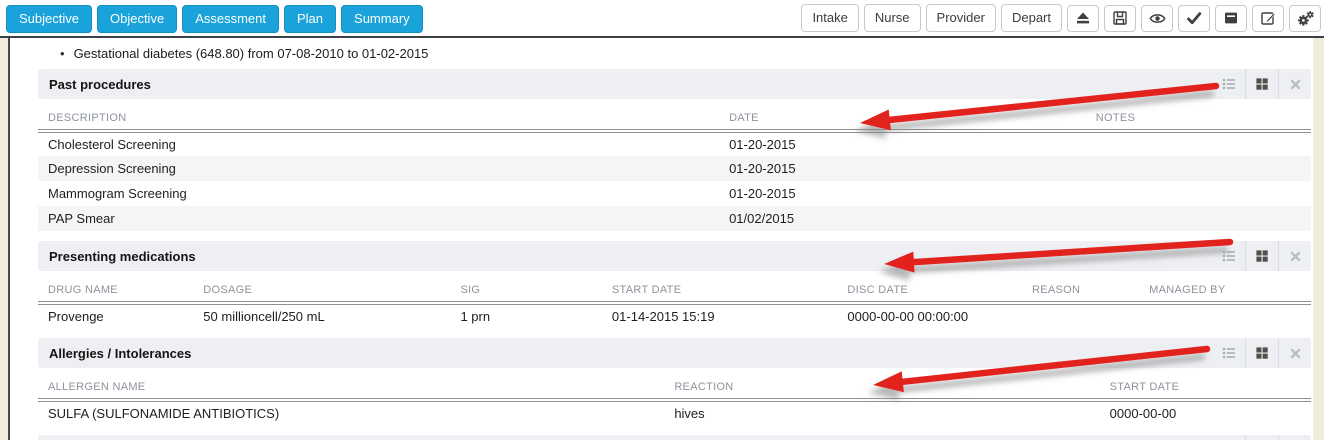  What do you see at coordinates (674, 218) in the screenshot?
I see `table-row: PAP Smear 01/02/2015` at bounding box center [674, 218].